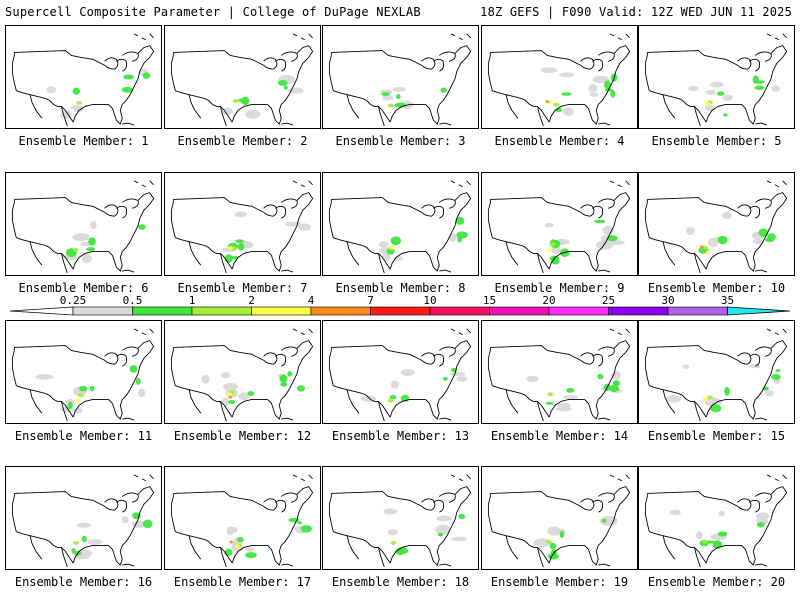  Describe the element at coordinates (608, 300) in the screenshot. I see `colorbar-tick-label: 25` at that location.